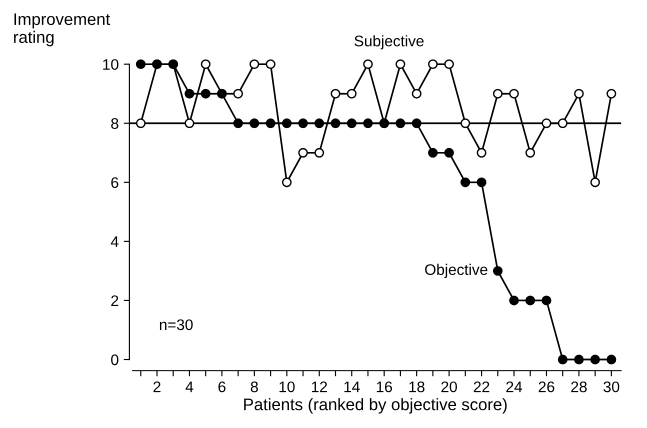  What do you see at coordinates (514, 386) in the screenshot?
I see `x-tick-label: 24` at bounding box center [514, 386].